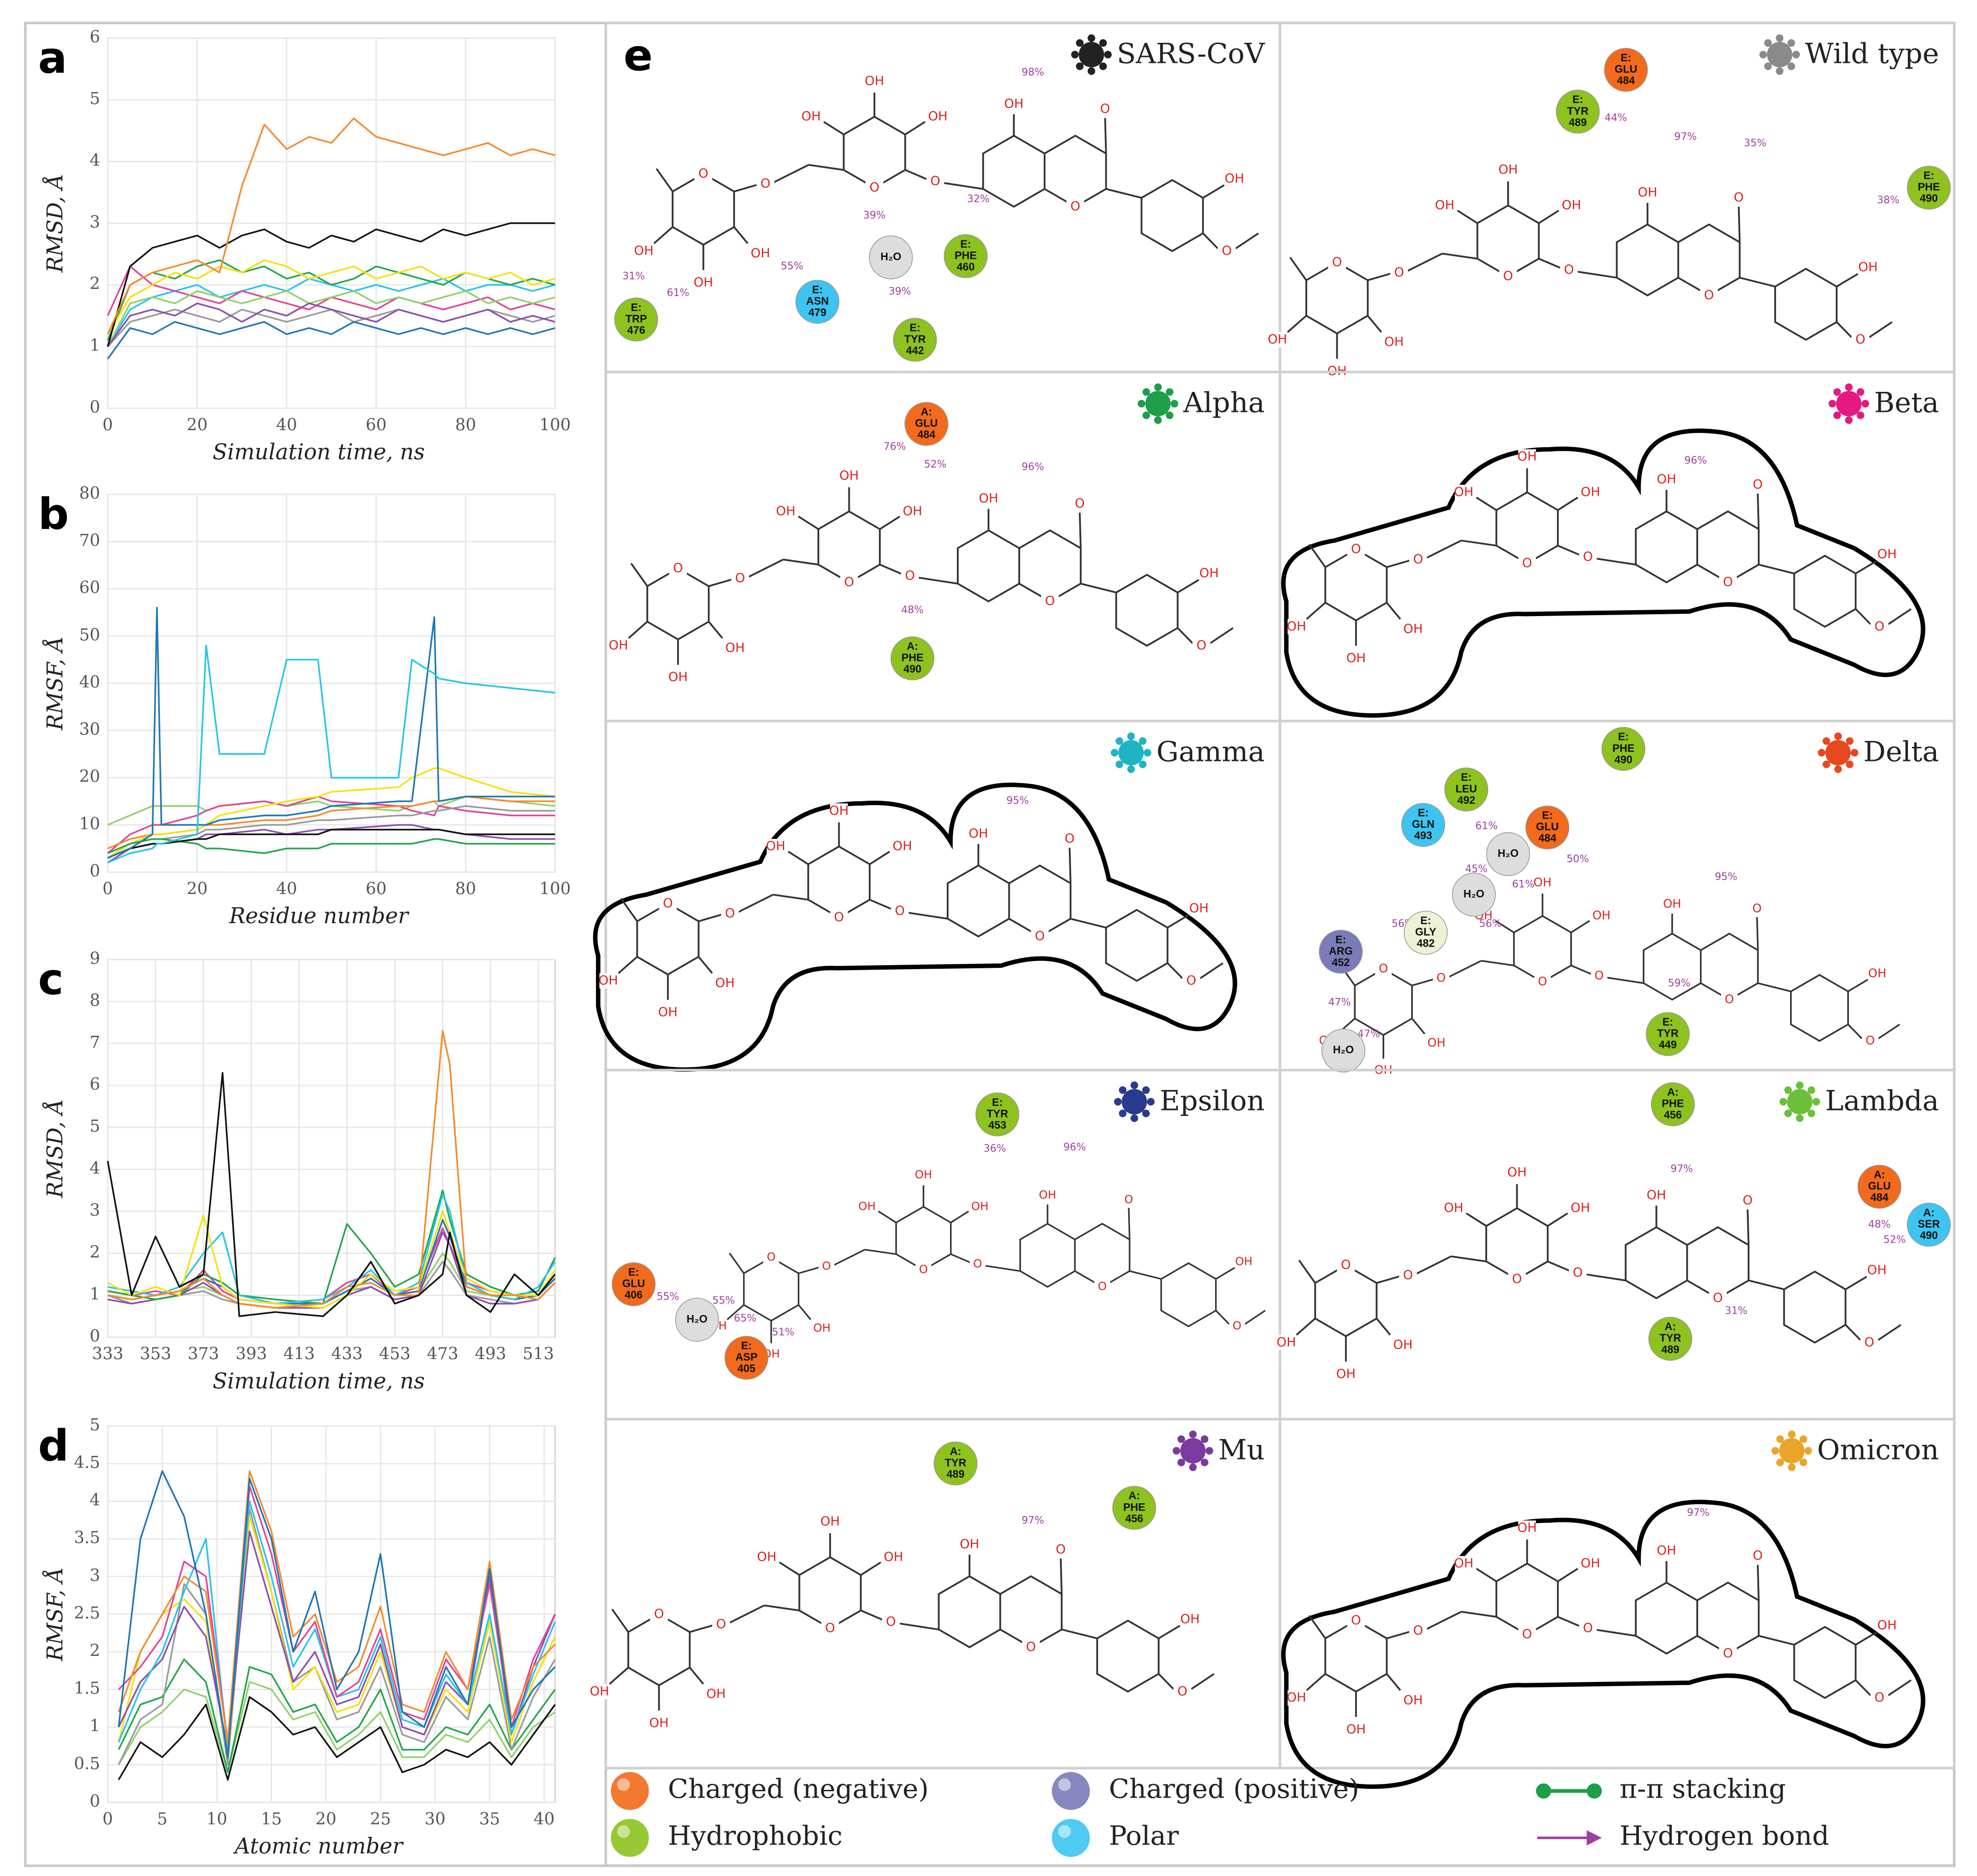  I want to click on y-tick-label: 8, so click(95, 1000).